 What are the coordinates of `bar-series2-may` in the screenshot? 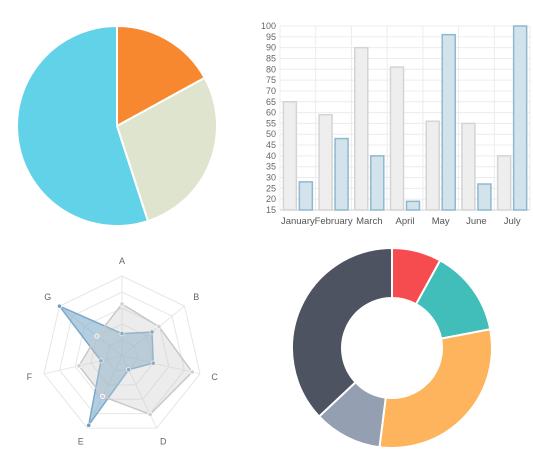 It's located at (448, 122).